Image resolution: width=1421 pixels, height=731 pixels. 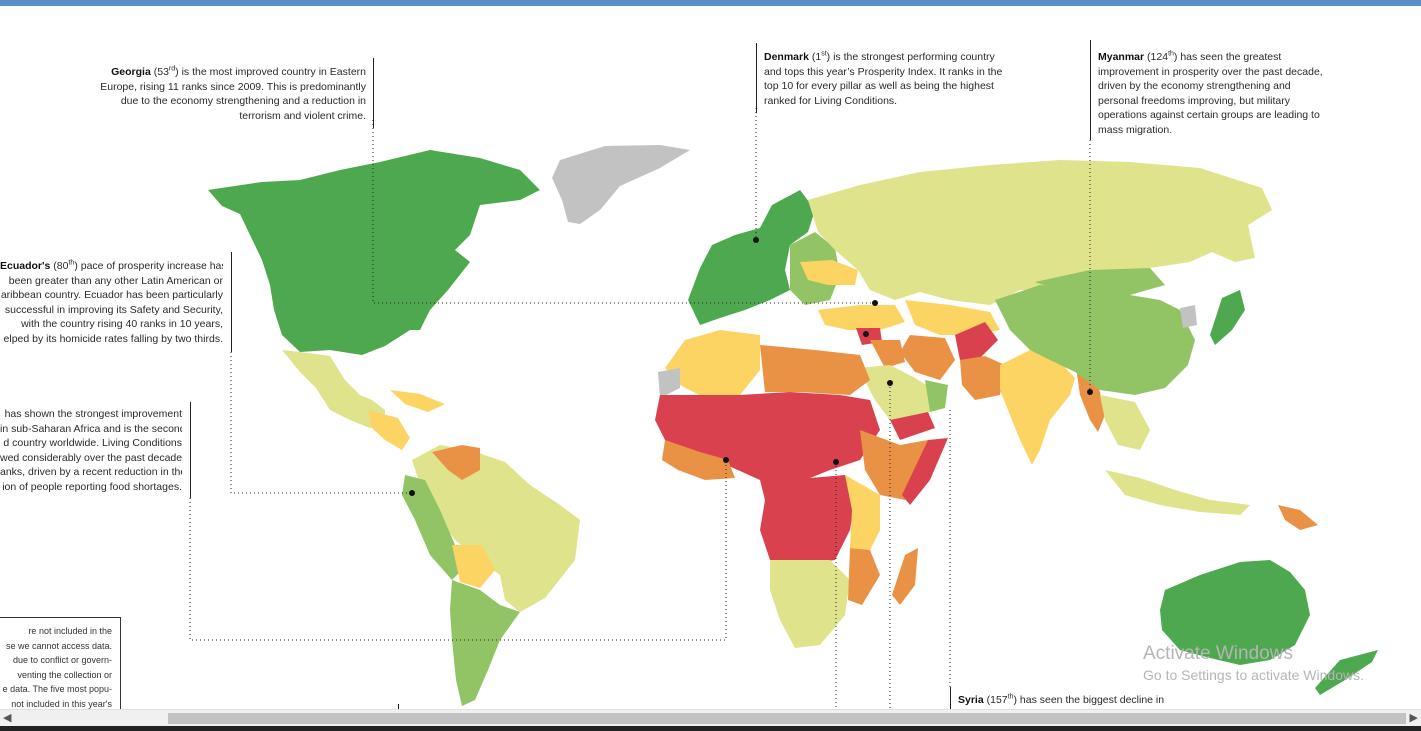 I want to click on region-oman-uae, so click(x=936, y=396).